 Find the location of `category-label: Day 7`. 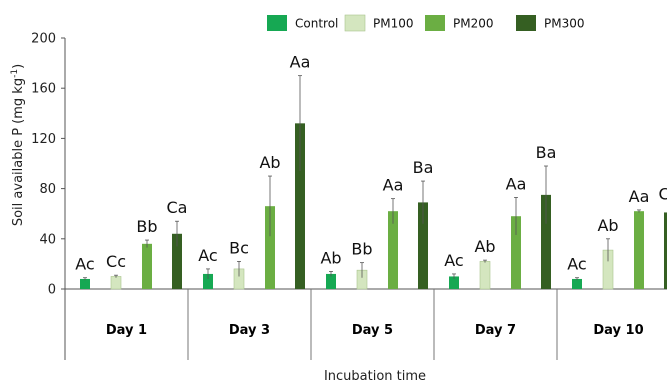

category-label: Day 7 is located at coordinates (495, 330).